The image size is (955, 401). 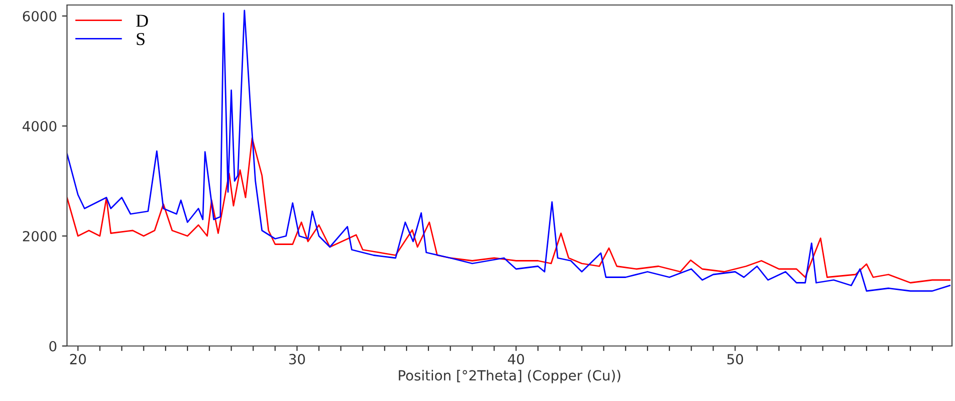 I want to click on legend-label: D, so click(x=142, y=20).